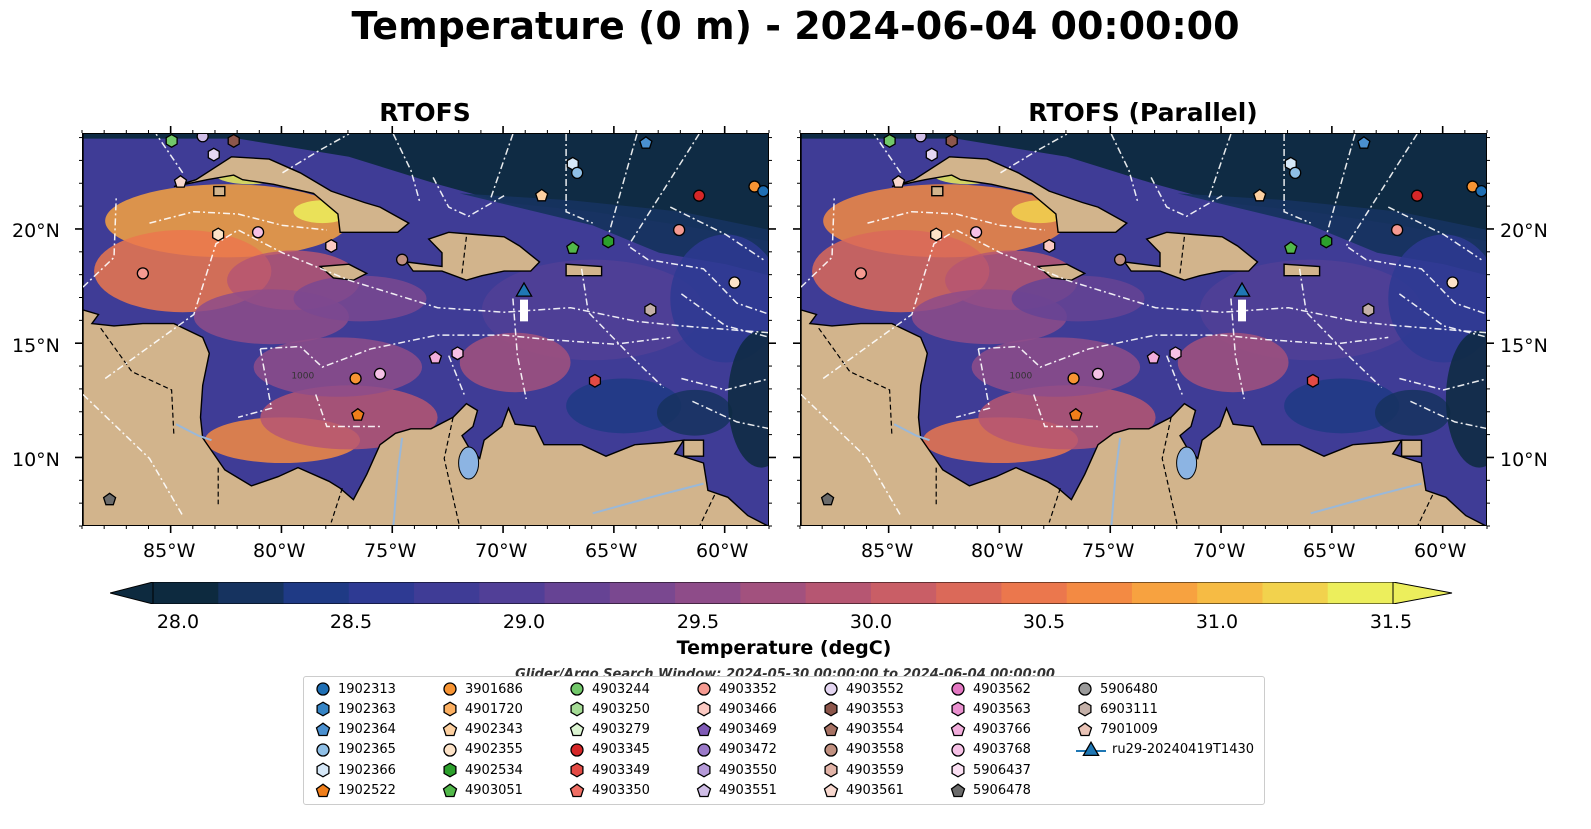 The height and width of the screenshot is (829, 1591). Describe the element at coordinates (524, 289) in the screenshot. I see `glider-marker` at that location.